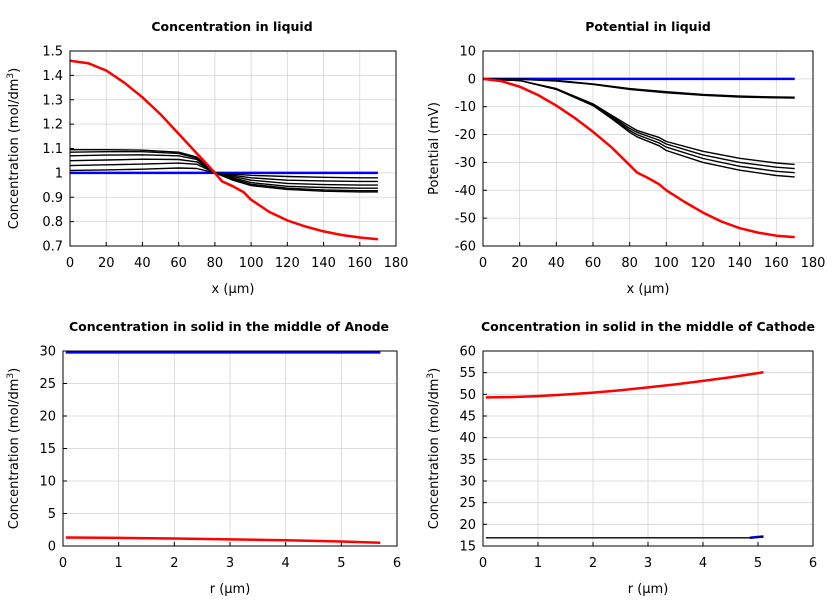  I want to click on y-tick-label: 0.7, so click(52, 247).